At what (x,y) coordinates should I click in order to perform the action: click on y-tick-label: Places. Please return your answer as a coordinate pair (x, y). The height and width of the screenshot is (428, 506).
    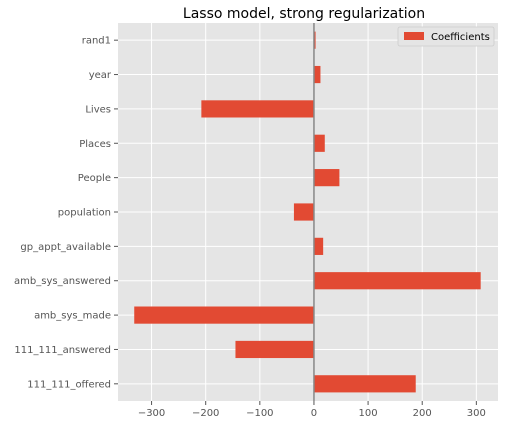
    Looking at the image, I should click on (95, 144).